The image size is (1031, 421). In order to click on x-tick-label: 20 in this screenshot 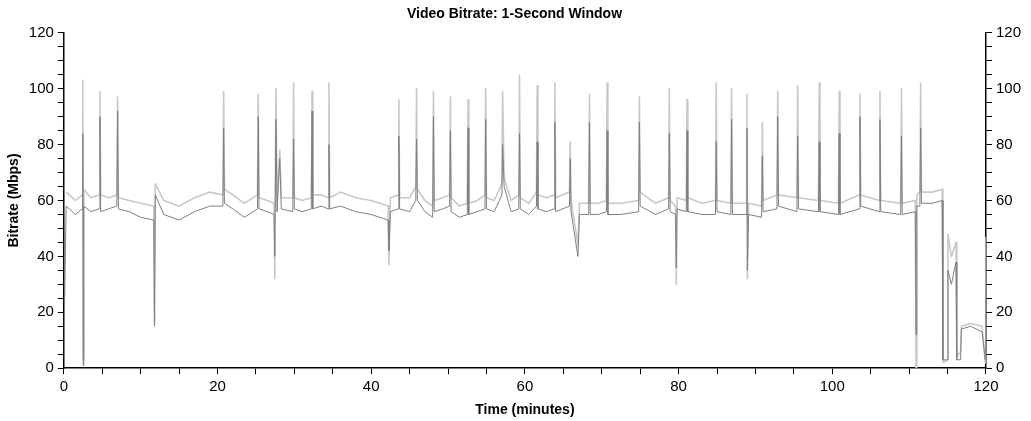, I will do `click(217, 386)`.